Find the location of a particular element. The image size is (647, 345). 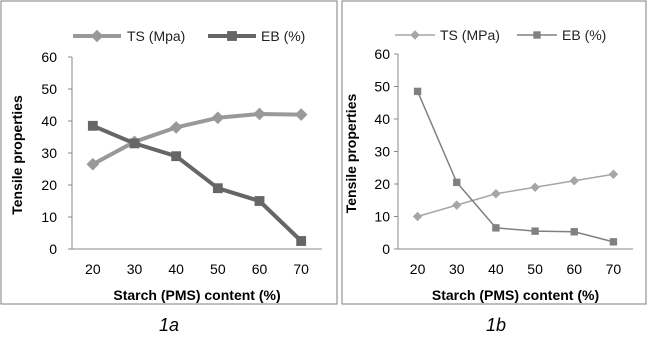

legend-item: TS (MPa) is located at coordinates (447, 35).